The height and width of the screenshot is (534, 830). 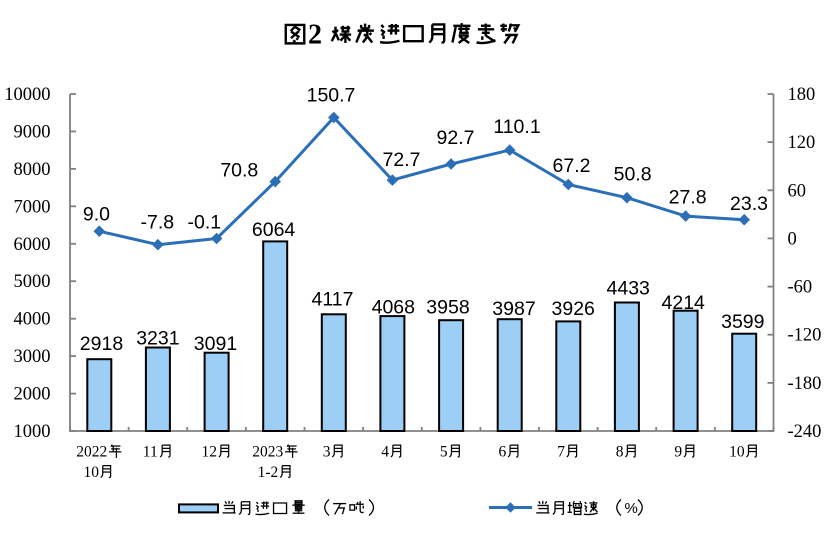 I want to click on svg-text: -120, so click(x=805, y=336).